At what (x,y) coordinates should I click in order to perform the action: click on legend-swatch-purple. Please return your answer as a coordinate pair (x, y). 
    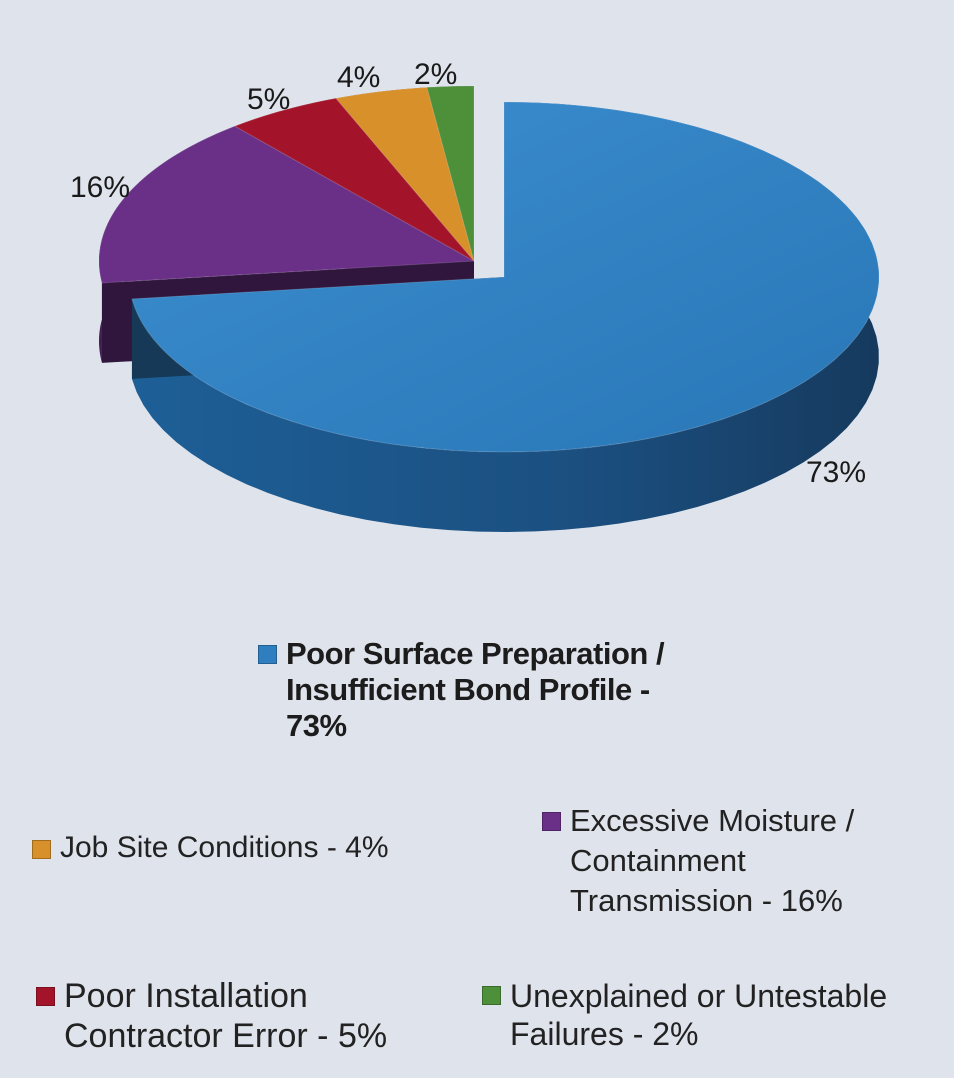
    Looking at the image, I should click on (551, 821).